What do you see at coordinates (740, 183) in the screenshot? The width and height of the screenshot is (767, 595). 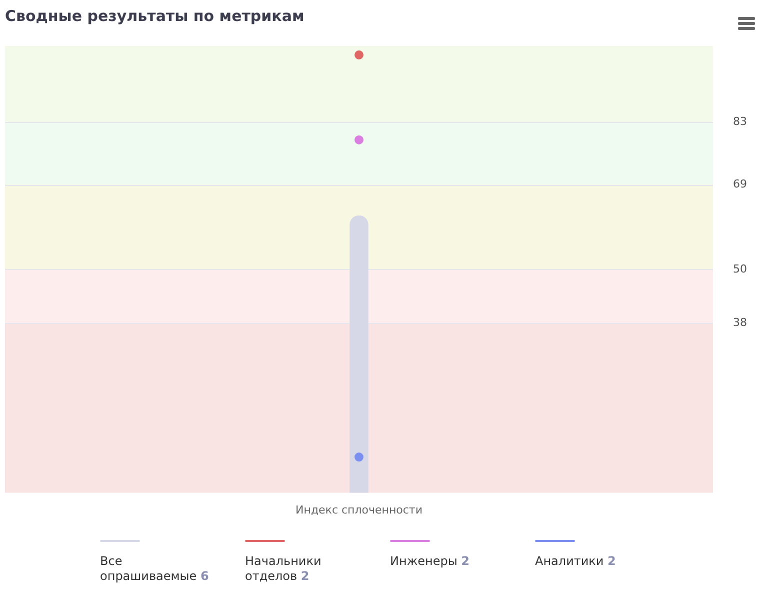 I see `y-tick-label: 69` at bounding box center [740, 183].